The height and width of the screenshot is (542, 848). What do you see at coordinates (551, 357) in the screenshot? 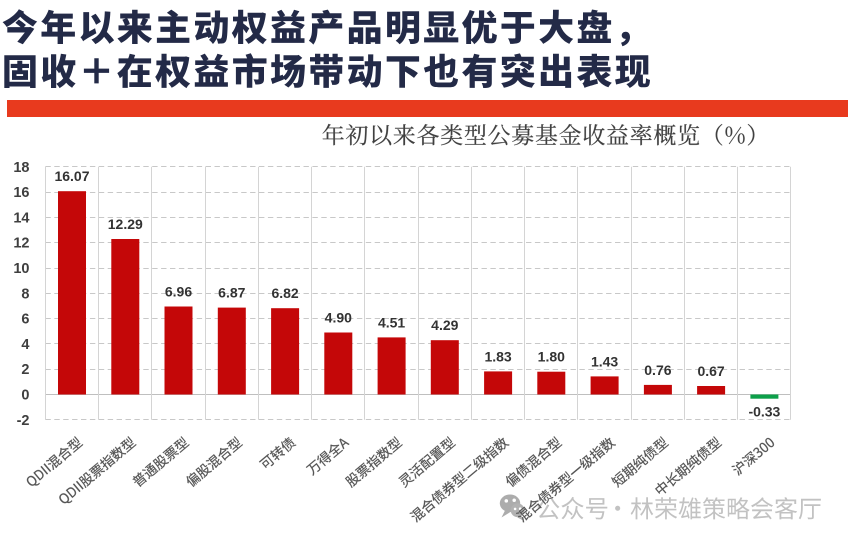
I see `svg-text: 1.80` at bounding box center [551, 357].